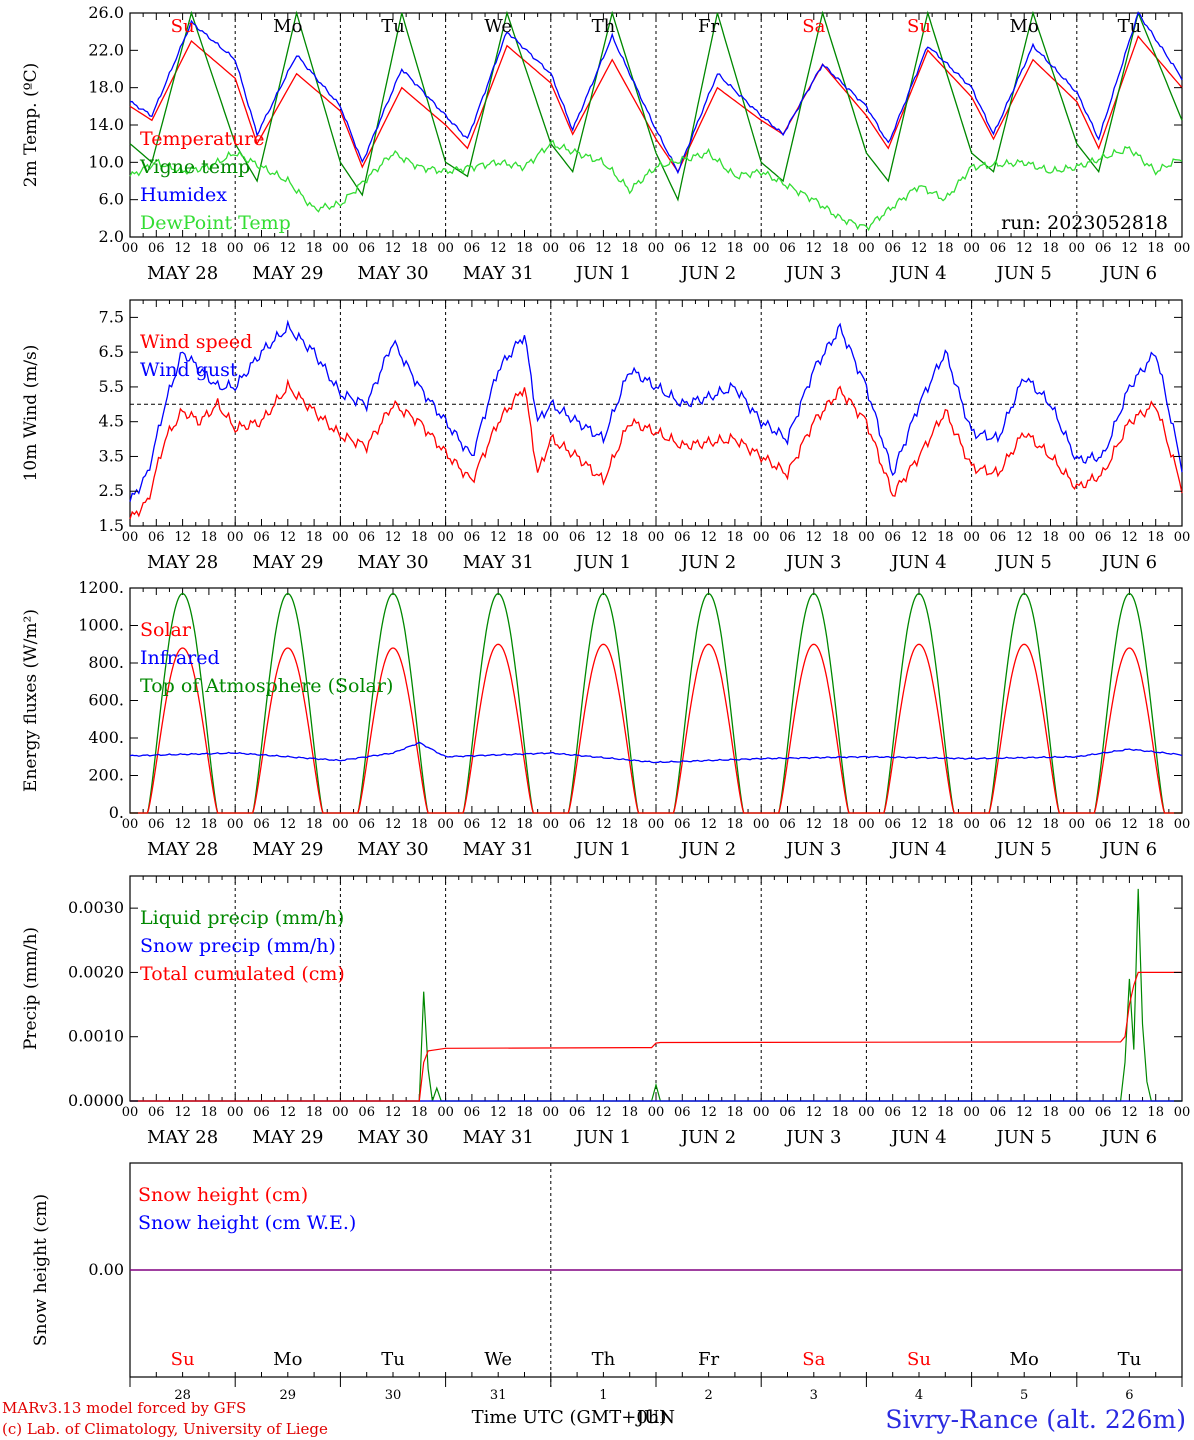 Image resolution: width=1194 pixels, height=1440 pixels. What do you see at coordinates (106, 775) in the screenshot?
I see `y-tick-label: 200.` at bounding box center [106, 775].